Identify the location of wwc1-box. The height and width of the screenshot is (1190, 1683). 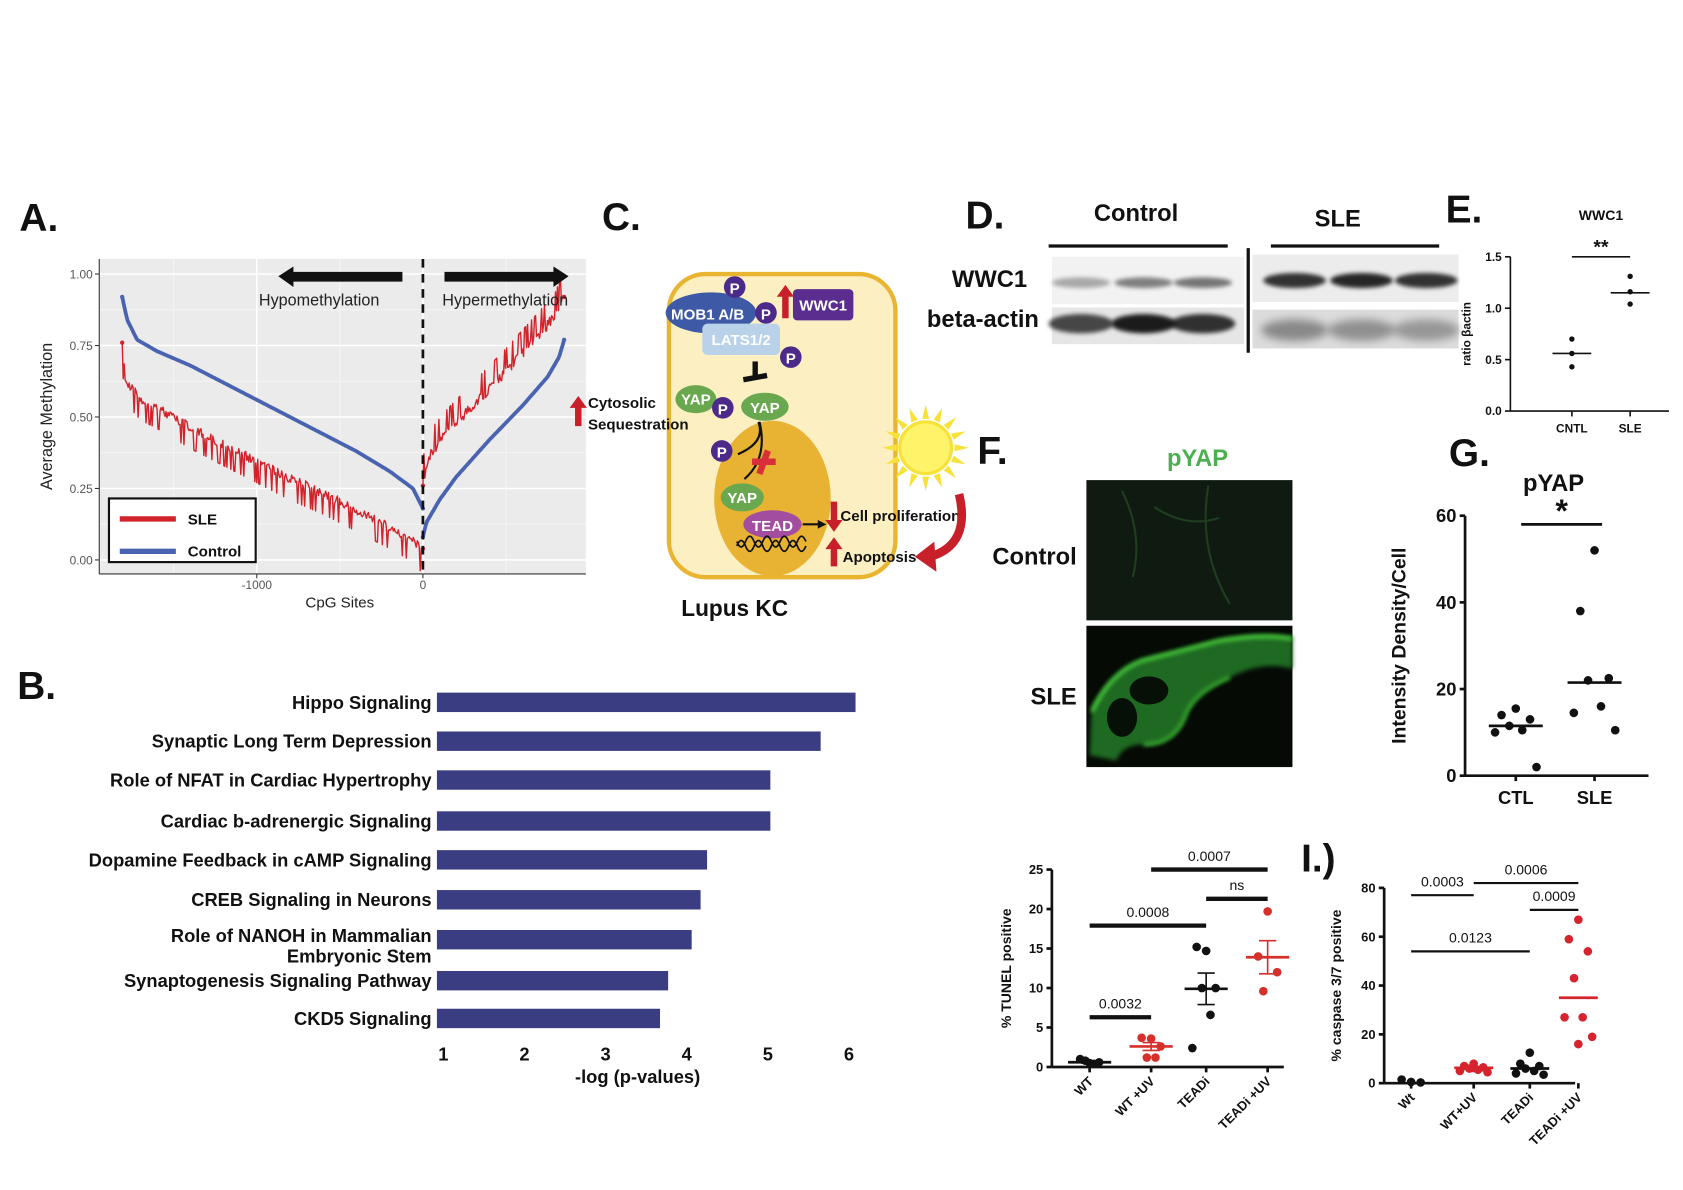
(823, 305).